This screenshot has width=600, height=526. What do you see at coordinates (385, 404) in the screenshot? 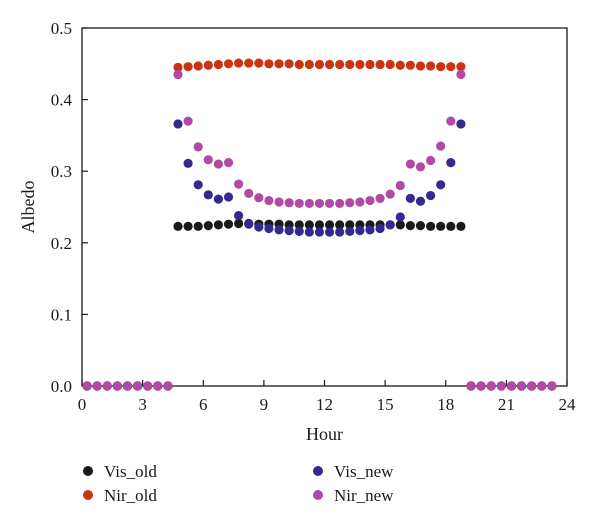
I see `x-tick-label: 15` at bounding box center [385, 404].